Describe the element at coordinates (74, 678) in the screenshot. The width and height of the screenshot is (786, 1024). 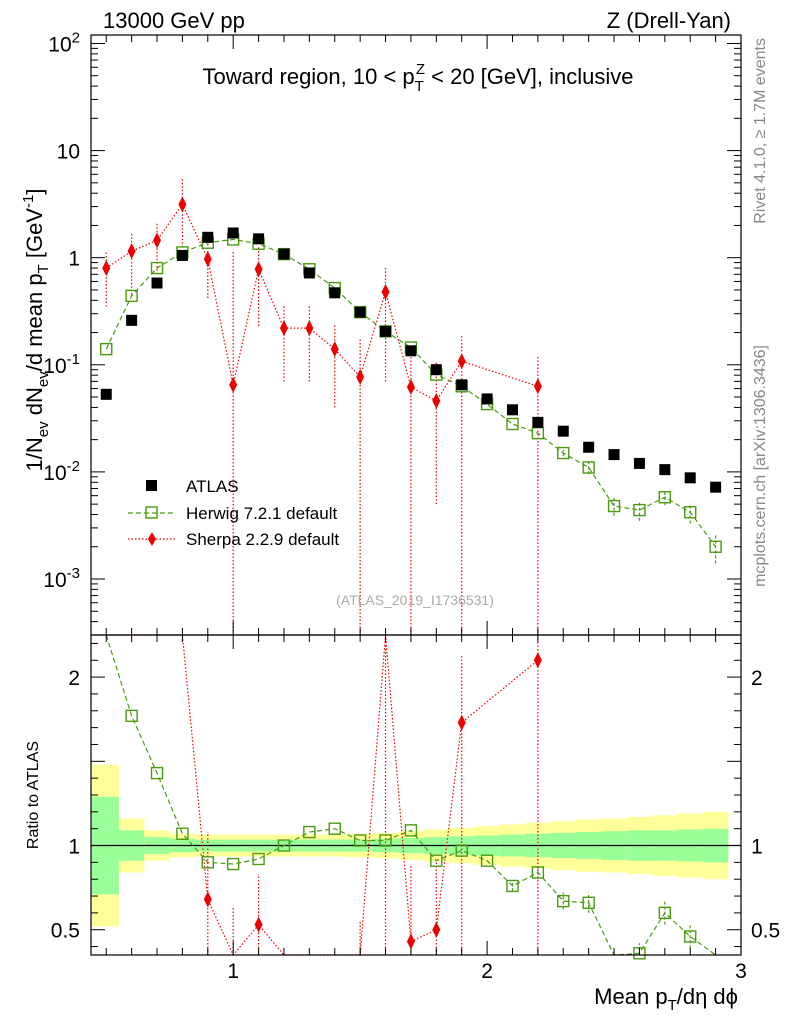
I see `ratio-y-tick-label: 2` at that location.